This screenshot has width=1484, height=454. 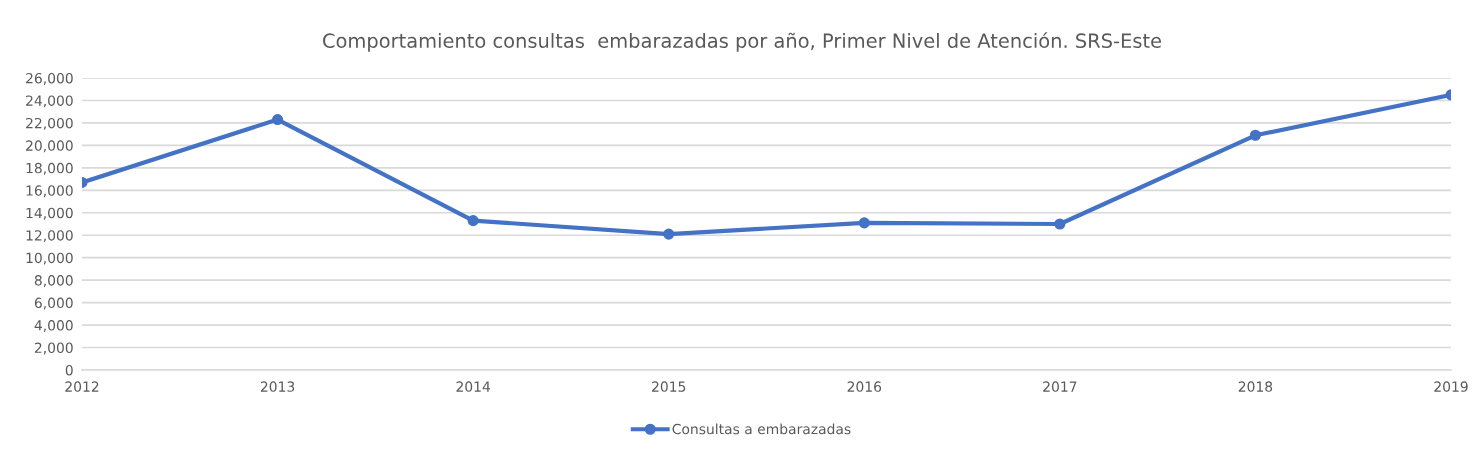 What do you see at coordinates (49, 123) in the screenshot?
I see `y-tick-label: 22,000` at bounding box center [49, 123].